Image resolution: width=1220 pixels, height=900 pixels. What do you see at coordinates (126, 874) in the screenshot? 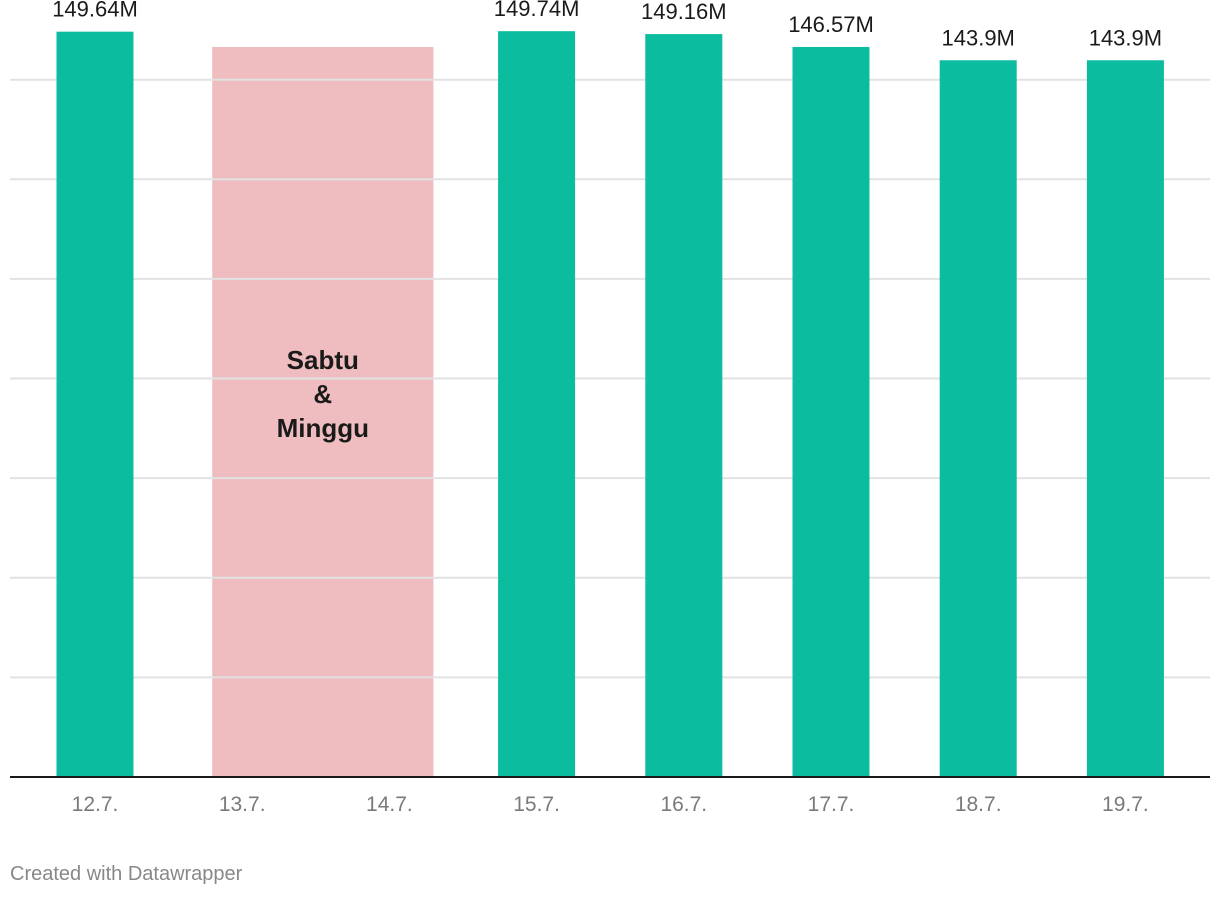
I see `credit-text: Created with Datawrapper` at bounding box center [126, 874].